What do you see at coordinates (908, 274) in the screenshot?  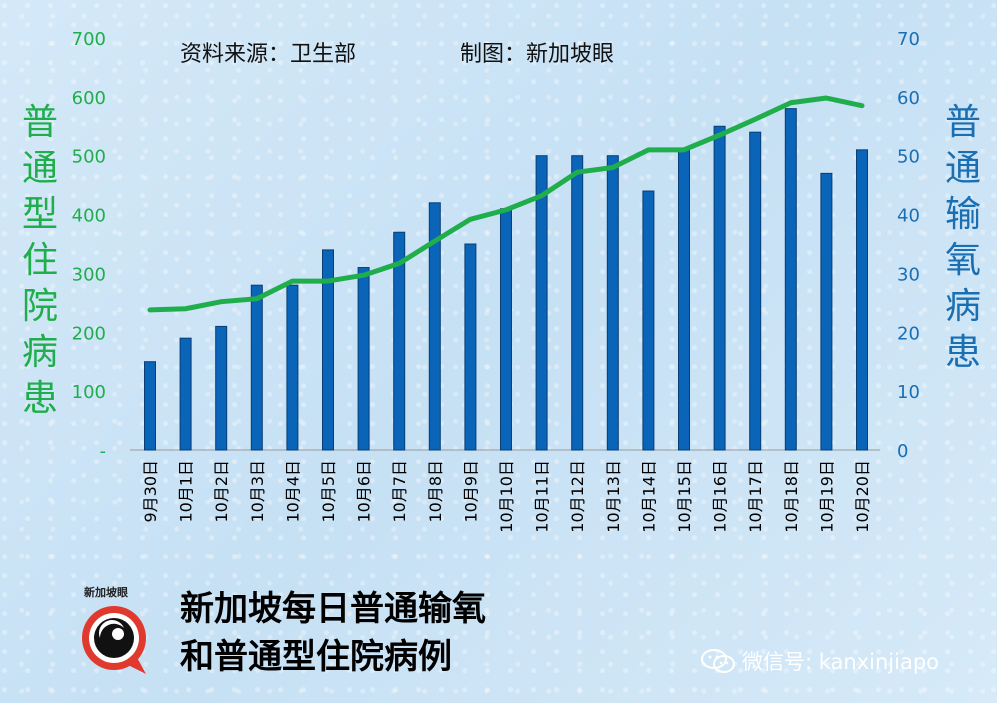 I see `right-tick-label: 30` at bounding box center [908, 274].